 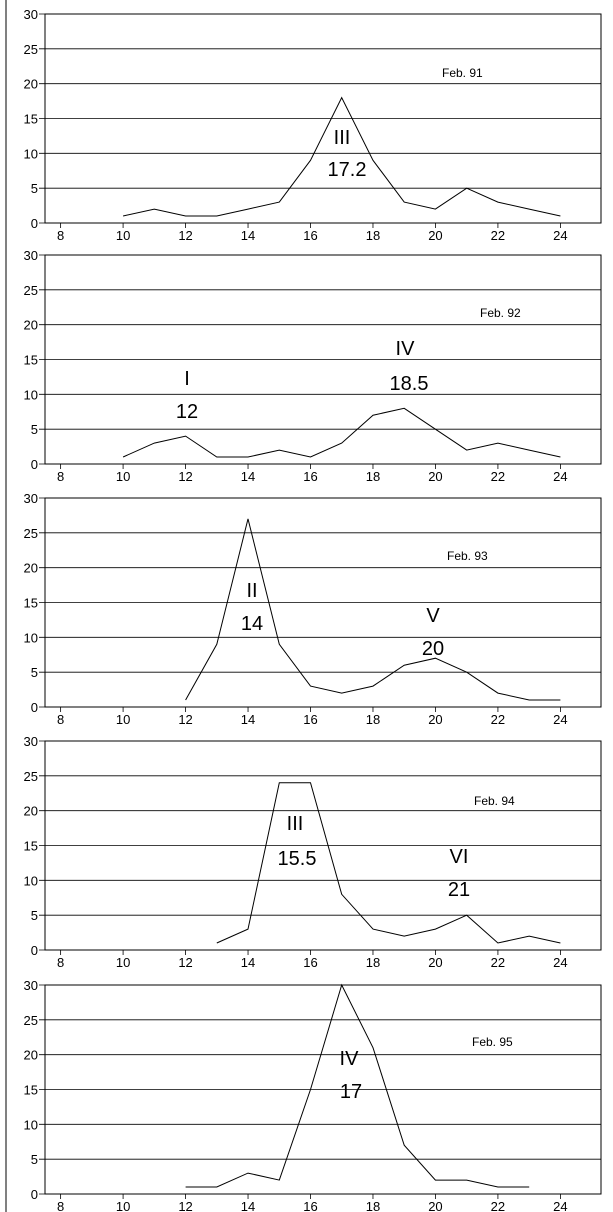 I want to click on peak-value: 17, so click(x=351, y=1092).